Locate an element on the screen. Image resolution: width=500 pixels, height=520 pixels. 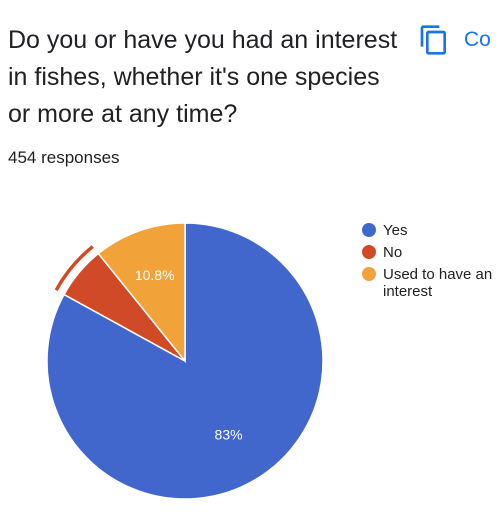
copy-chart-label: Co is located at coordinates (477, 39).